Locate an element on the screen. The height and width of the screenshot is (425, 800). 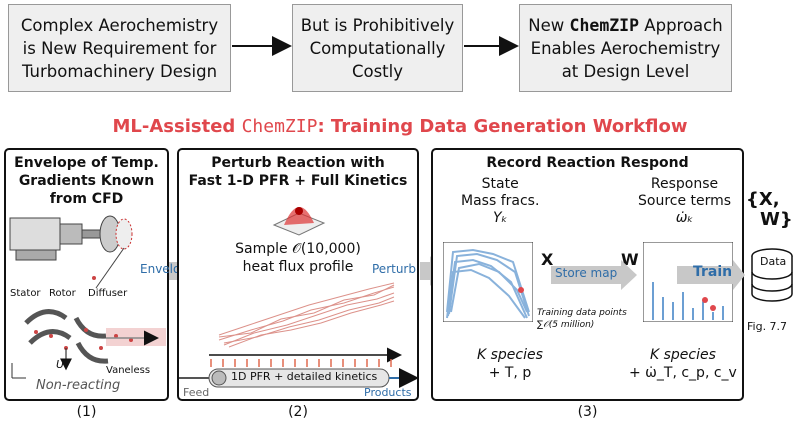
x-matrix-label: X is located at coordinates (547, 259).